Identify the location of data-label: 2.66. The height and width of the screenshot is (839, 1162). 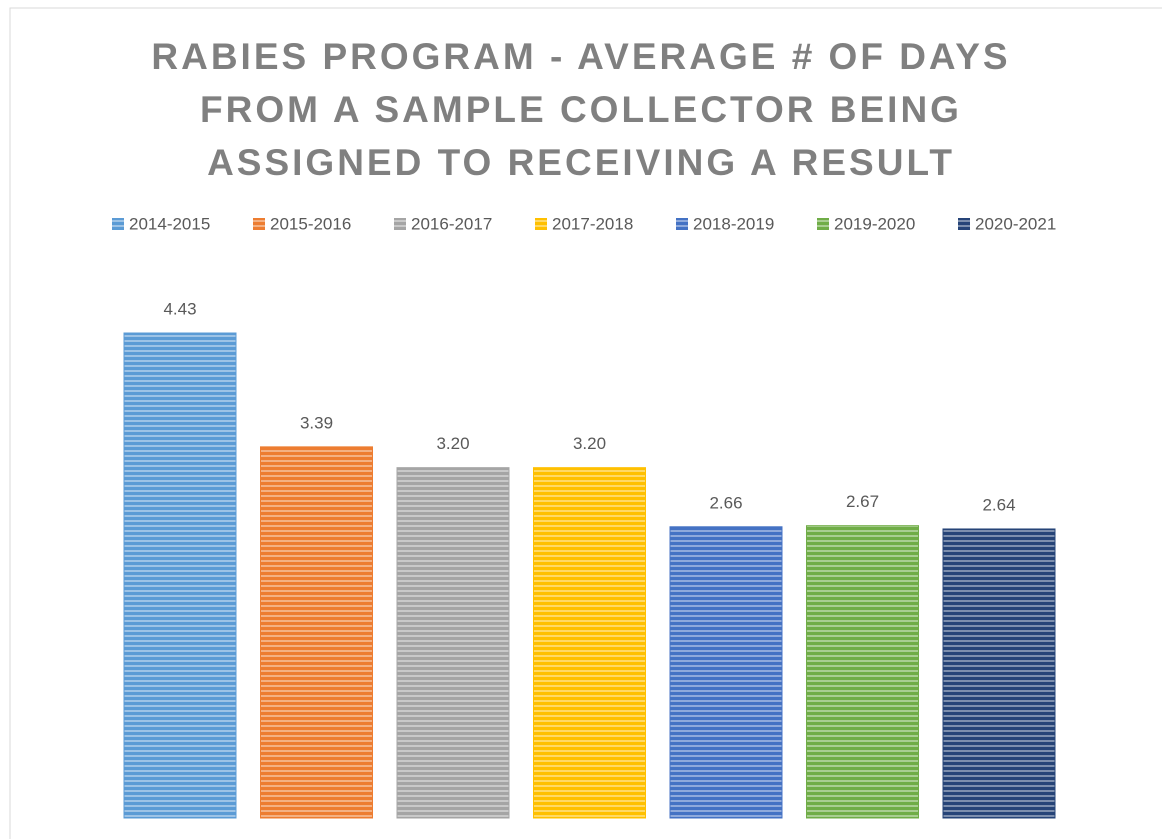
(725, 502).